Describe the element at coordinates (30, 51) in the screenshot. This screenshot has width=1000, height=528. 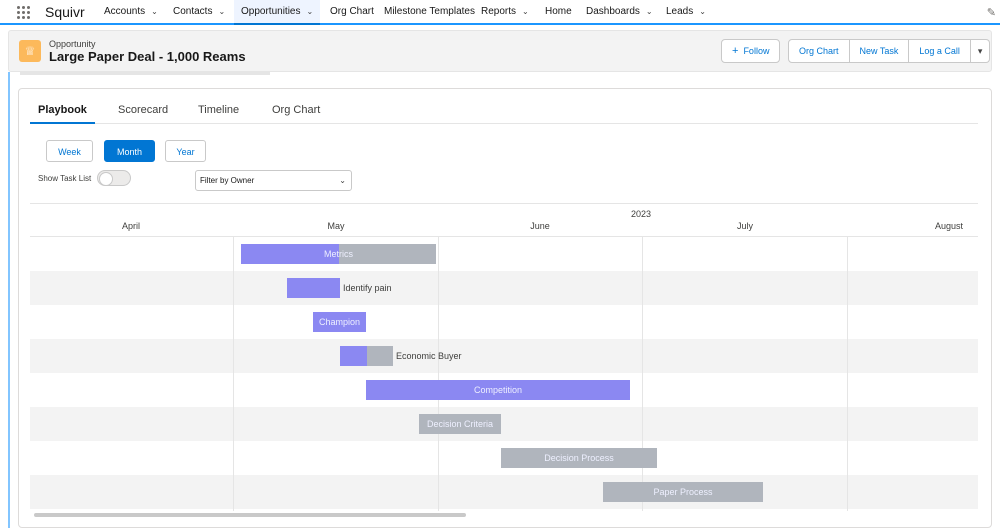
I see `crown-icon: ♕` at that location.